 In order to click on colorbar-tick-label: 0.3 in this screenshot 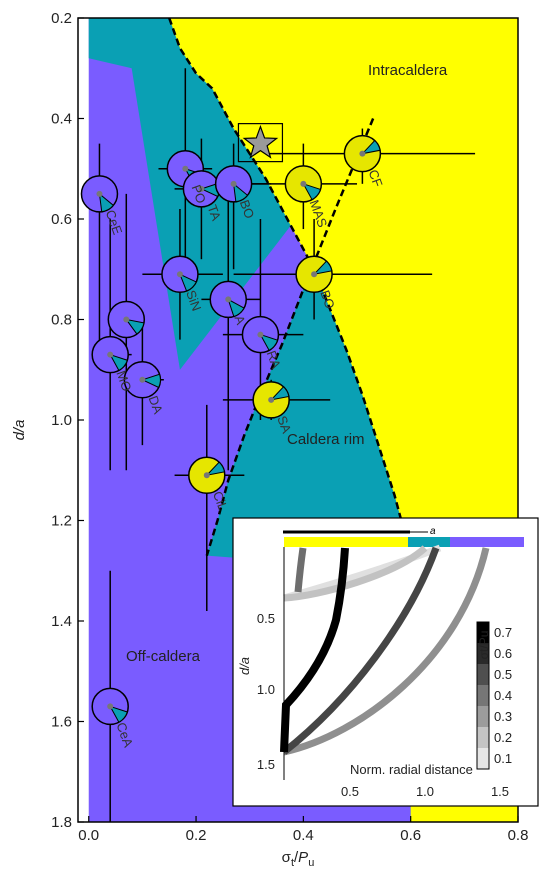, I will do `click(503, 716)`.